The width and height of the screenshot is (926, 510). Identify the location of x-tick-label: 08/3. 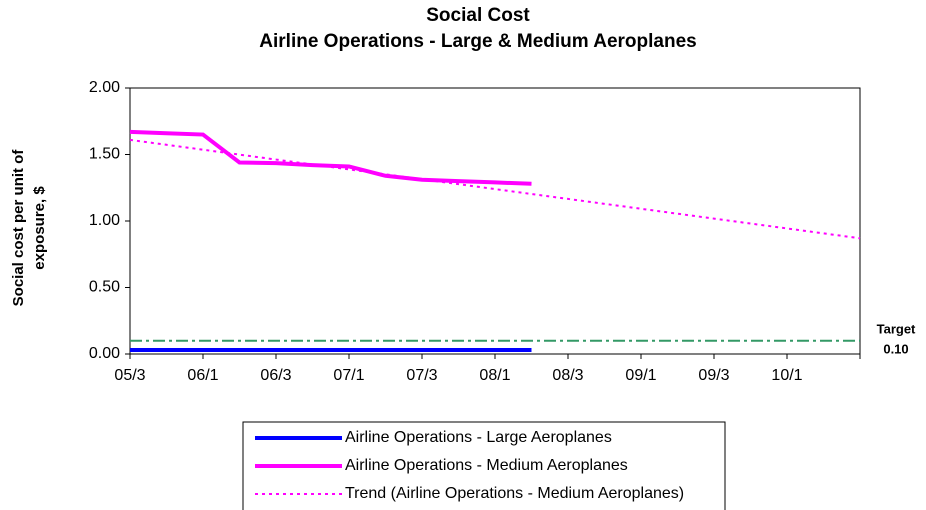
(567, 375).